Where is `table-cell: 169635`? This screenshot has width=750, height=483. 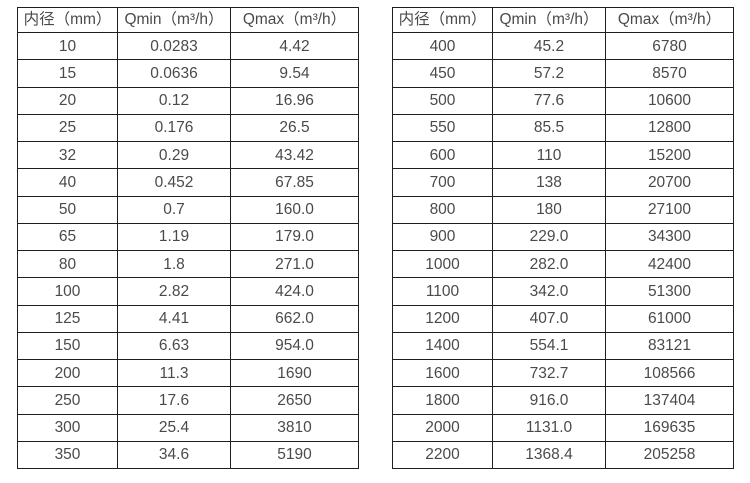
table-cell: 169635 is located at coordinates (669, 427).